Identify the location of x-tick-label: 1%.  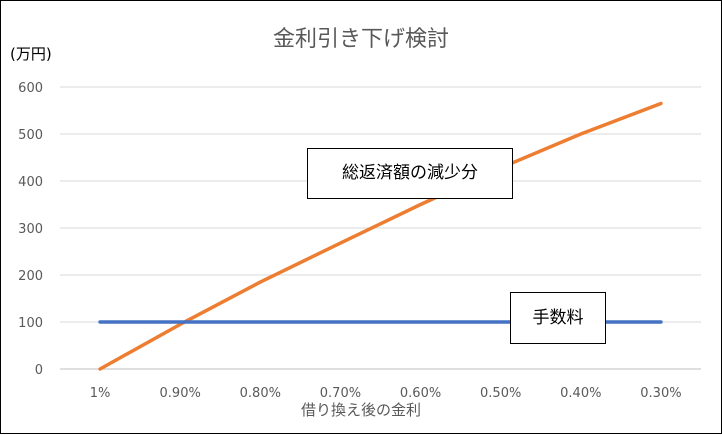
(100, 393).